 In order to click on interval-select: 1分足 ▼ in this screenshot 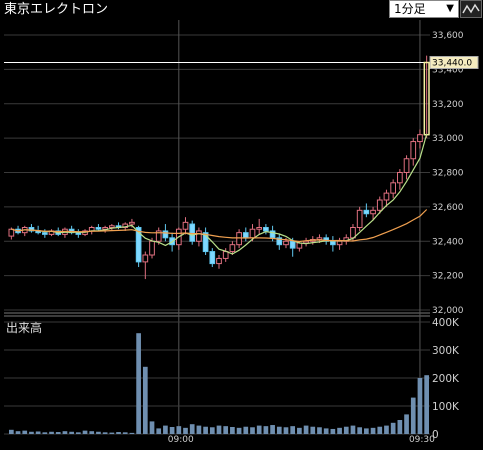, I will do `click(424, 9)`.